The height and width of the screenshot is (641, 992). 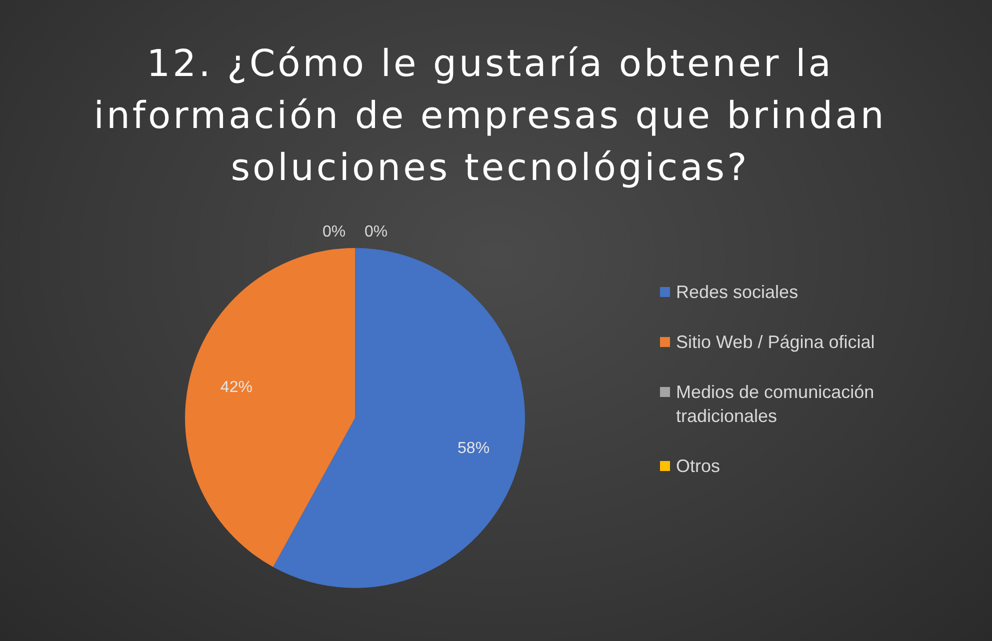 What do you see at coordinates (776, 342) in the screenshot?
I see `legend-label: Sitio Web / Página oficial` at bounding box center [776, 342].